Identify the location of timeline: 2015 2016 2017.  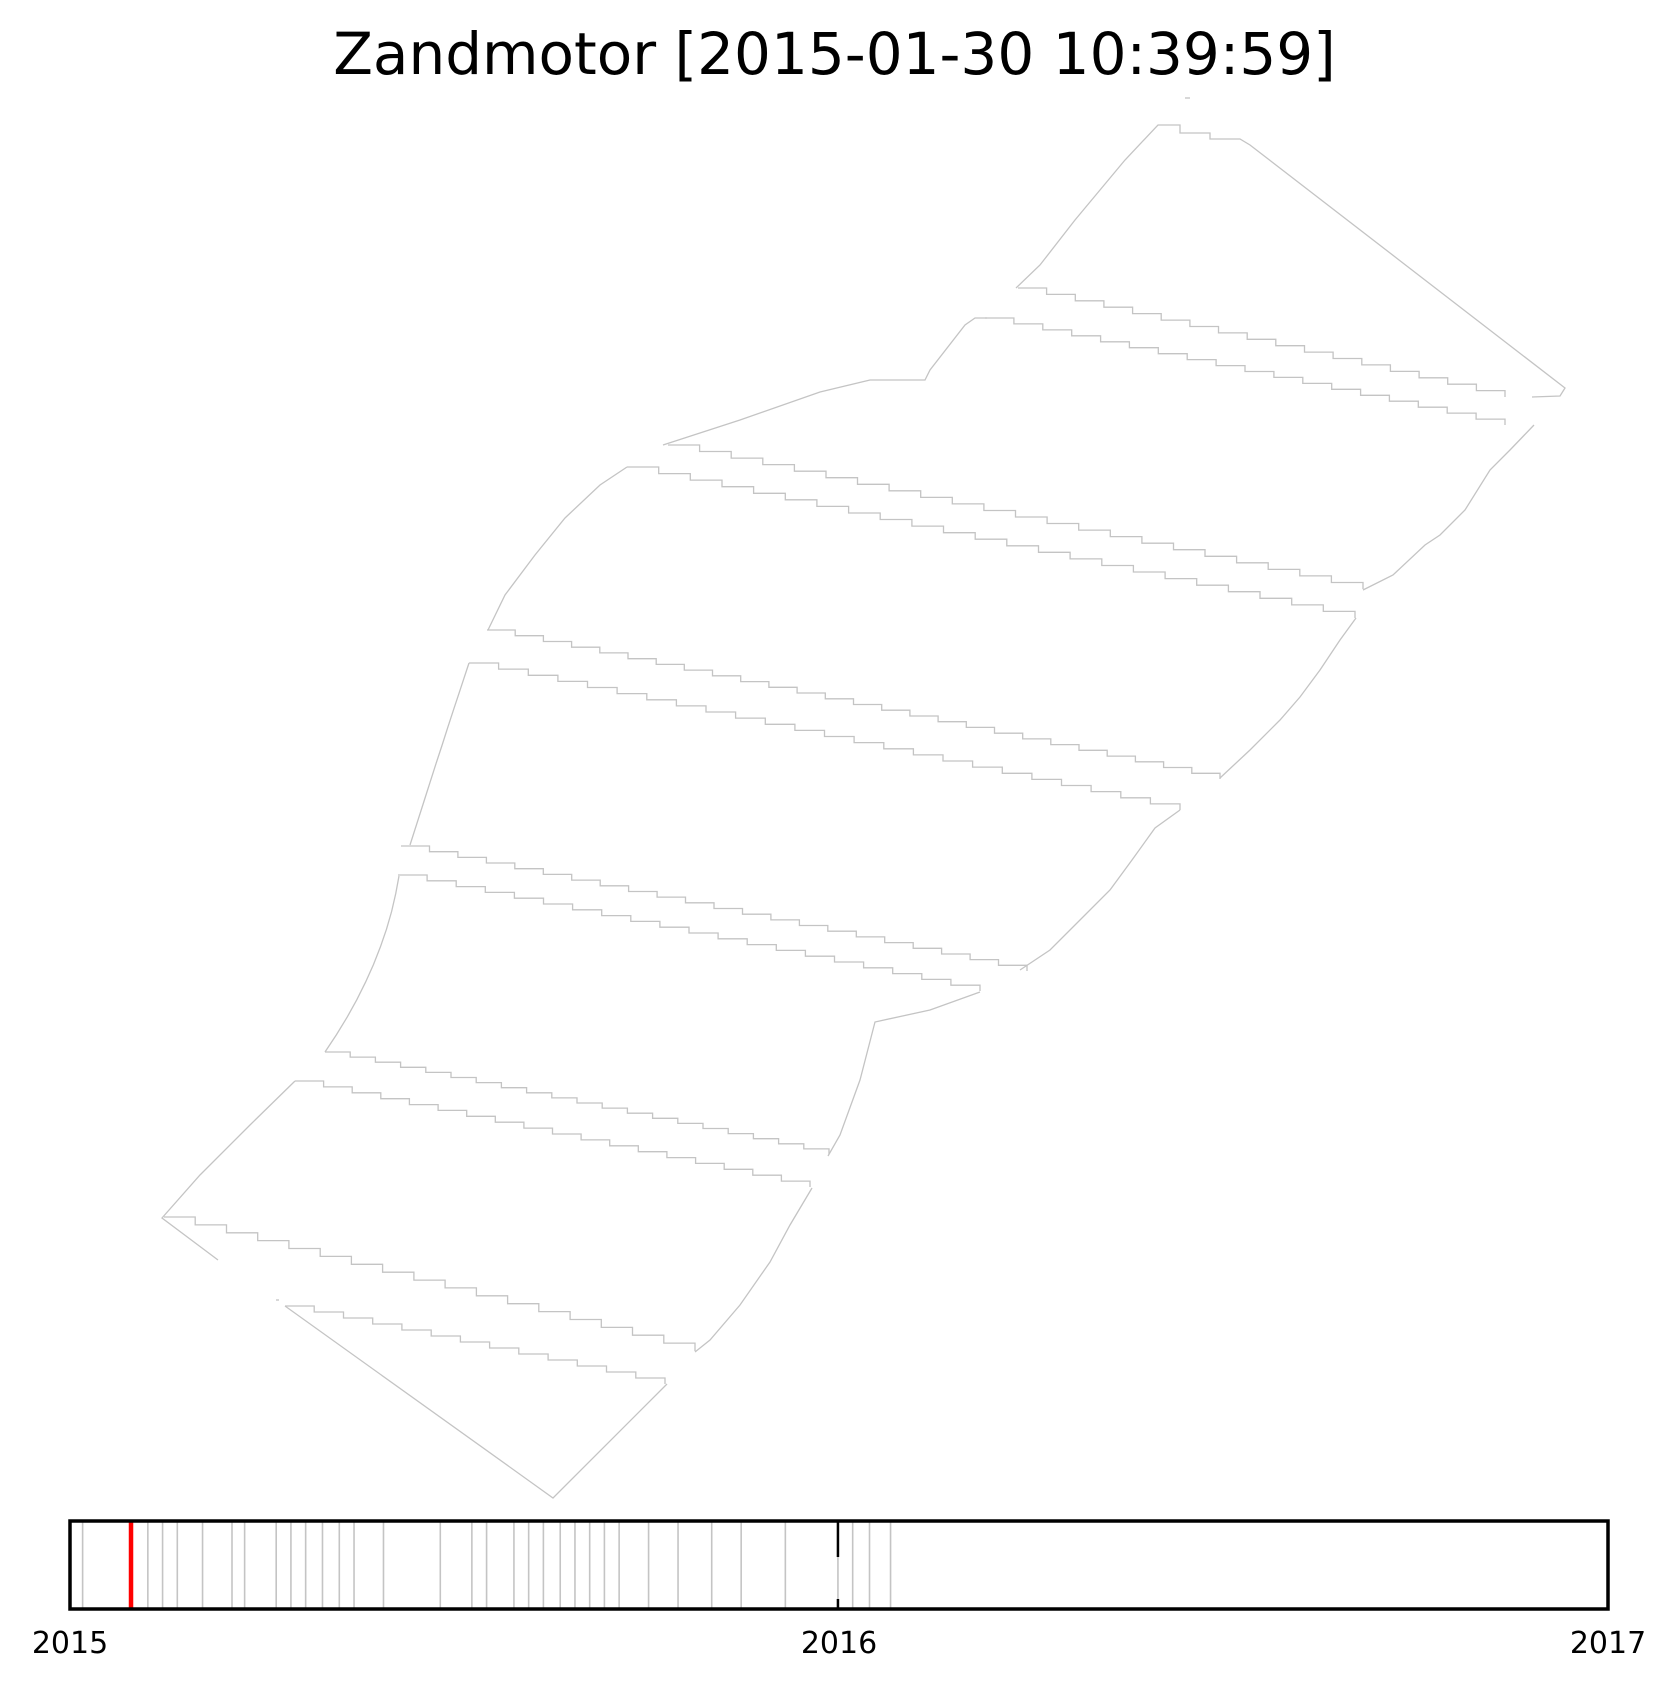
(839, 1590).